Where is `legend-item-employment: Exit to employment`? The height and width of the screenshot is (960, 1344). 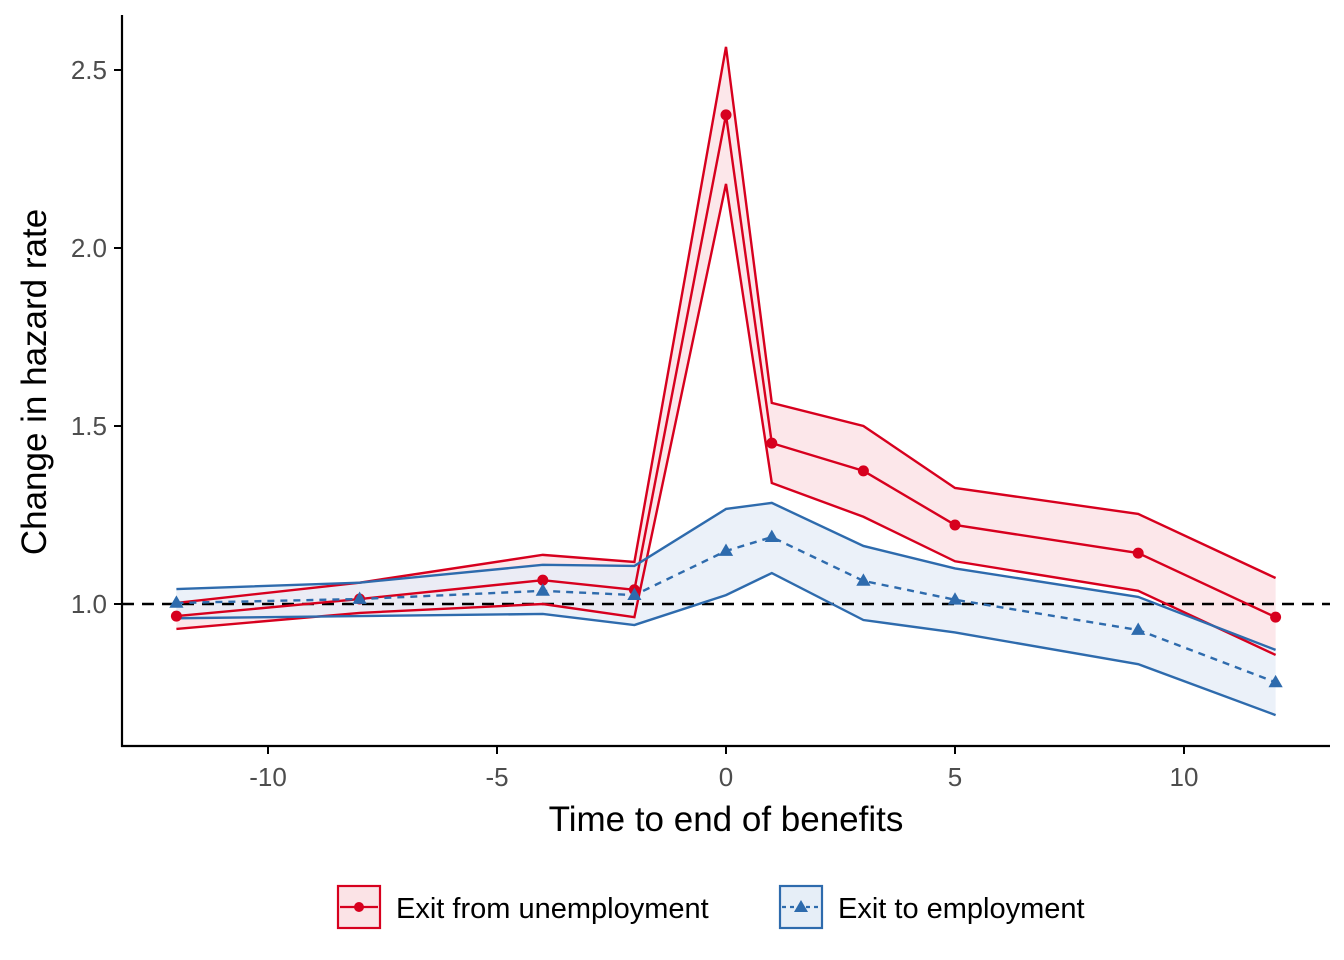
legend-item-employment: Exit to employment is located at coordinates (931, 907).